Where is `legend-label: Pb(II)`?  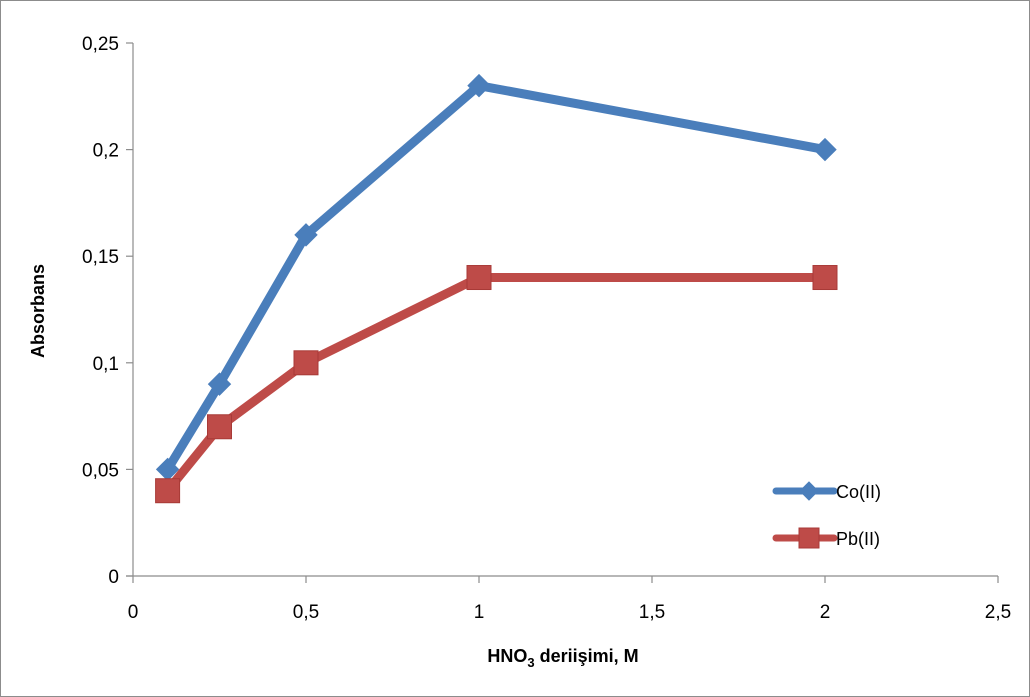 legend-label: Pb(II) is located at coordinates (858, 539).